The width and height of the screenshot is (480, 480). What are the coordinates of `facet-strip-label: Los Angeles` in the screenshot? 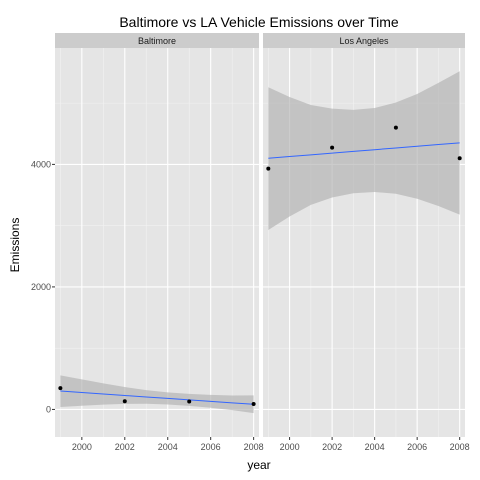 It's located at (364, 41).